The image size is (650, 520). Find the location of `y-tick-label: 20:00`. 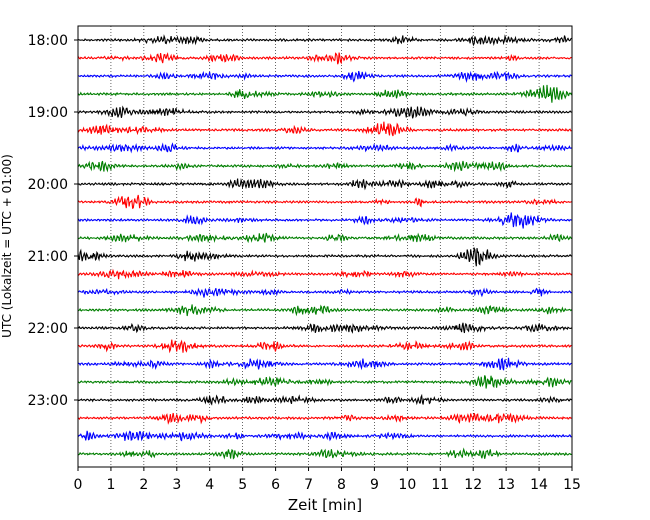

y-tick-label: 20:00 is located at coordinates (48, 185).